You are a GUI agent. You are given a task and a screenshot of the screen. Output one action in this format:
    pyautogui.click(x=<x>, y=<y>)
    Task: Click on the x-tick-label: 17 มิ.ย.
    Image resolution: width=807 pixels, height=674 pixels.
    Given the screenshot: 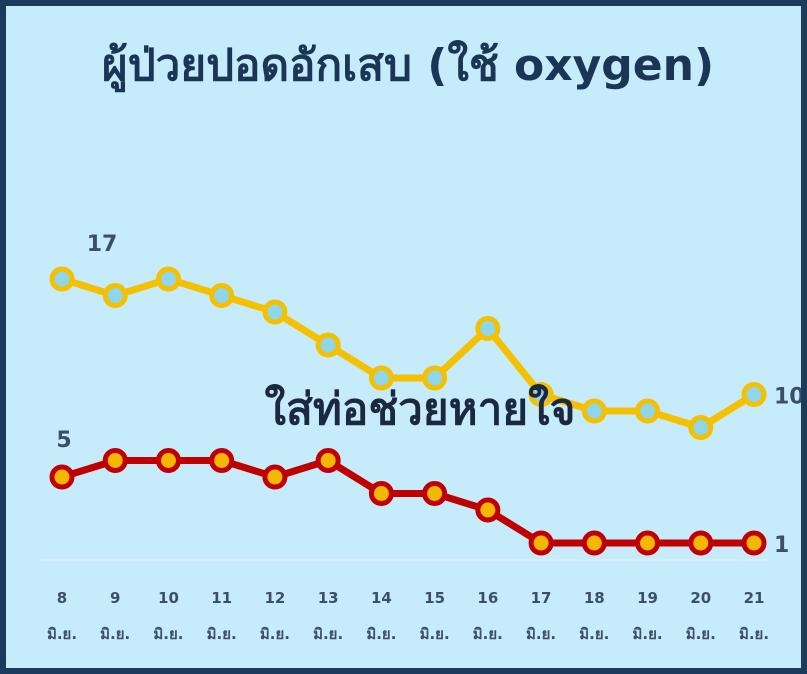 What is the action you would take?
    pyautogui.click(x=541, y=616)
    